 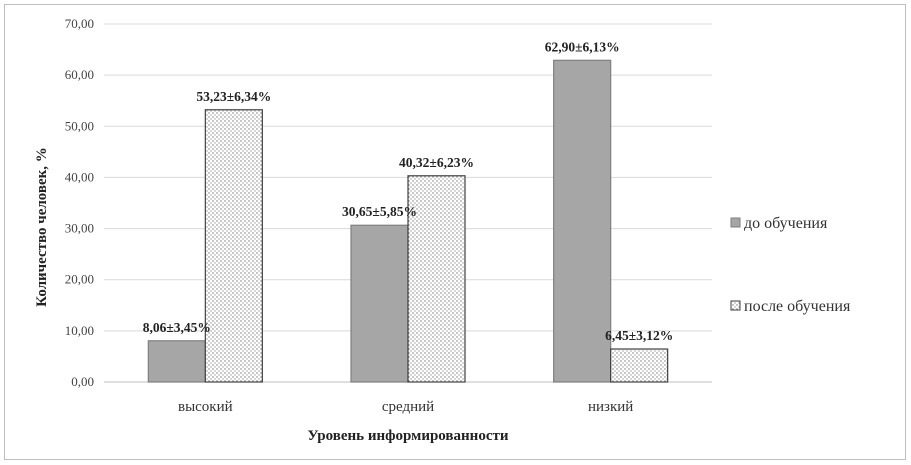 What do you see at coordinates (205, 407) in the screenshot?
I see `x-tick-label: высокий` at bounding box center [205, 407].